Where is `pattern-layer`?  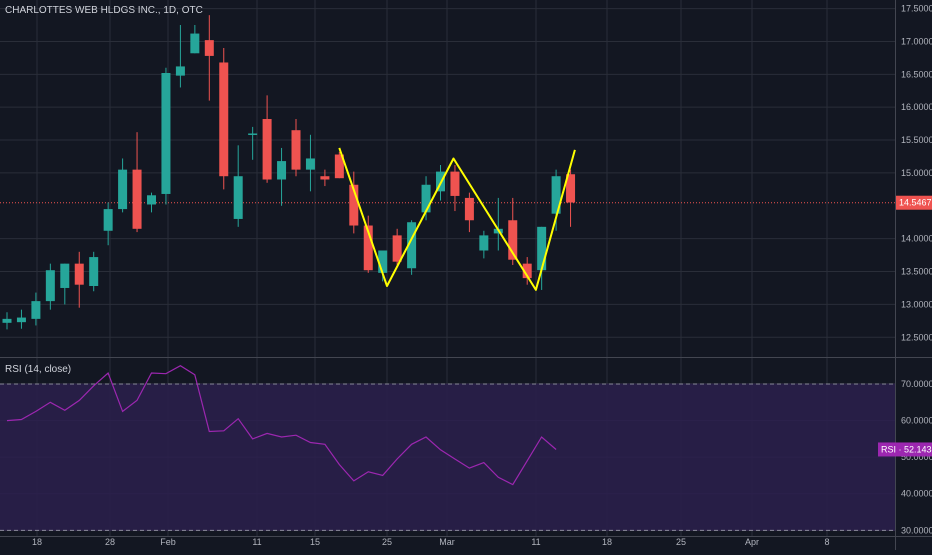
pattern-layer is located at coordinates (457, 219).